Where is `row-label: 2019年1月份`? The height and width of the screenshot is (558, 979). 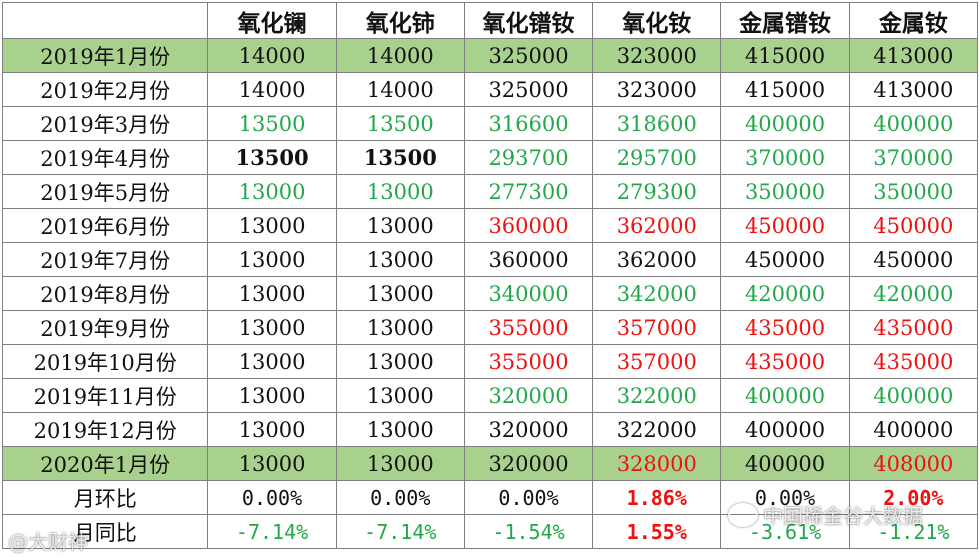
row-label: 2019年1月份 is located at coordinates (105, 55).